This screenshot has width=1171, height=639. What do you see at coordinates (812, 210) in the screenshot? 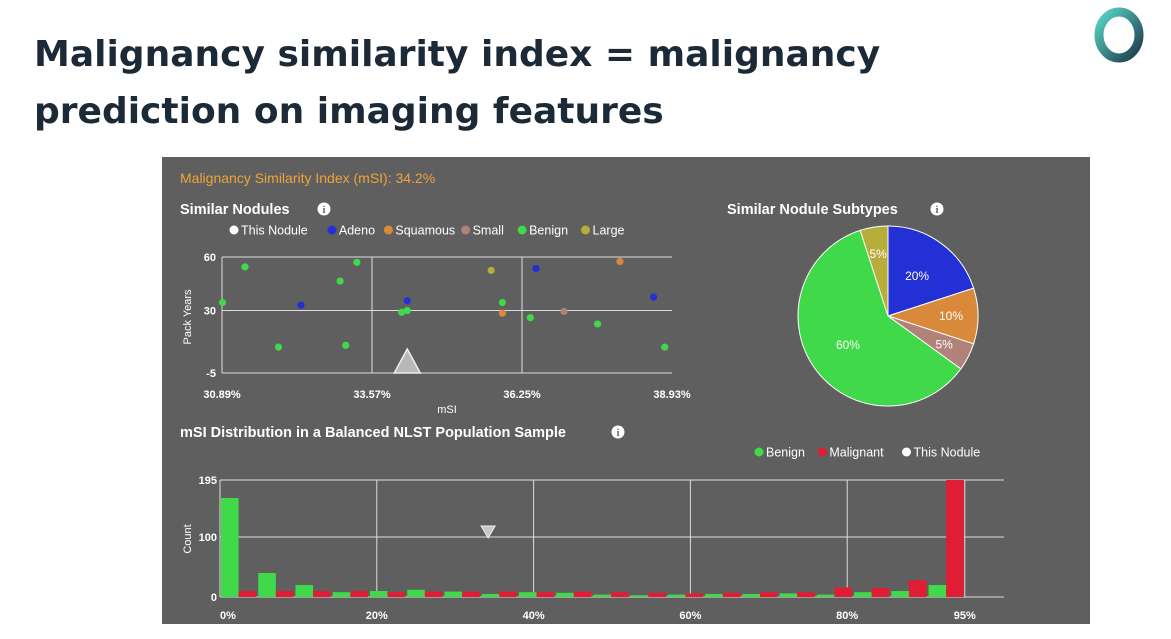
I see `pie-title: Similar Nodule Subtypes` at bounding box center [812, 210].